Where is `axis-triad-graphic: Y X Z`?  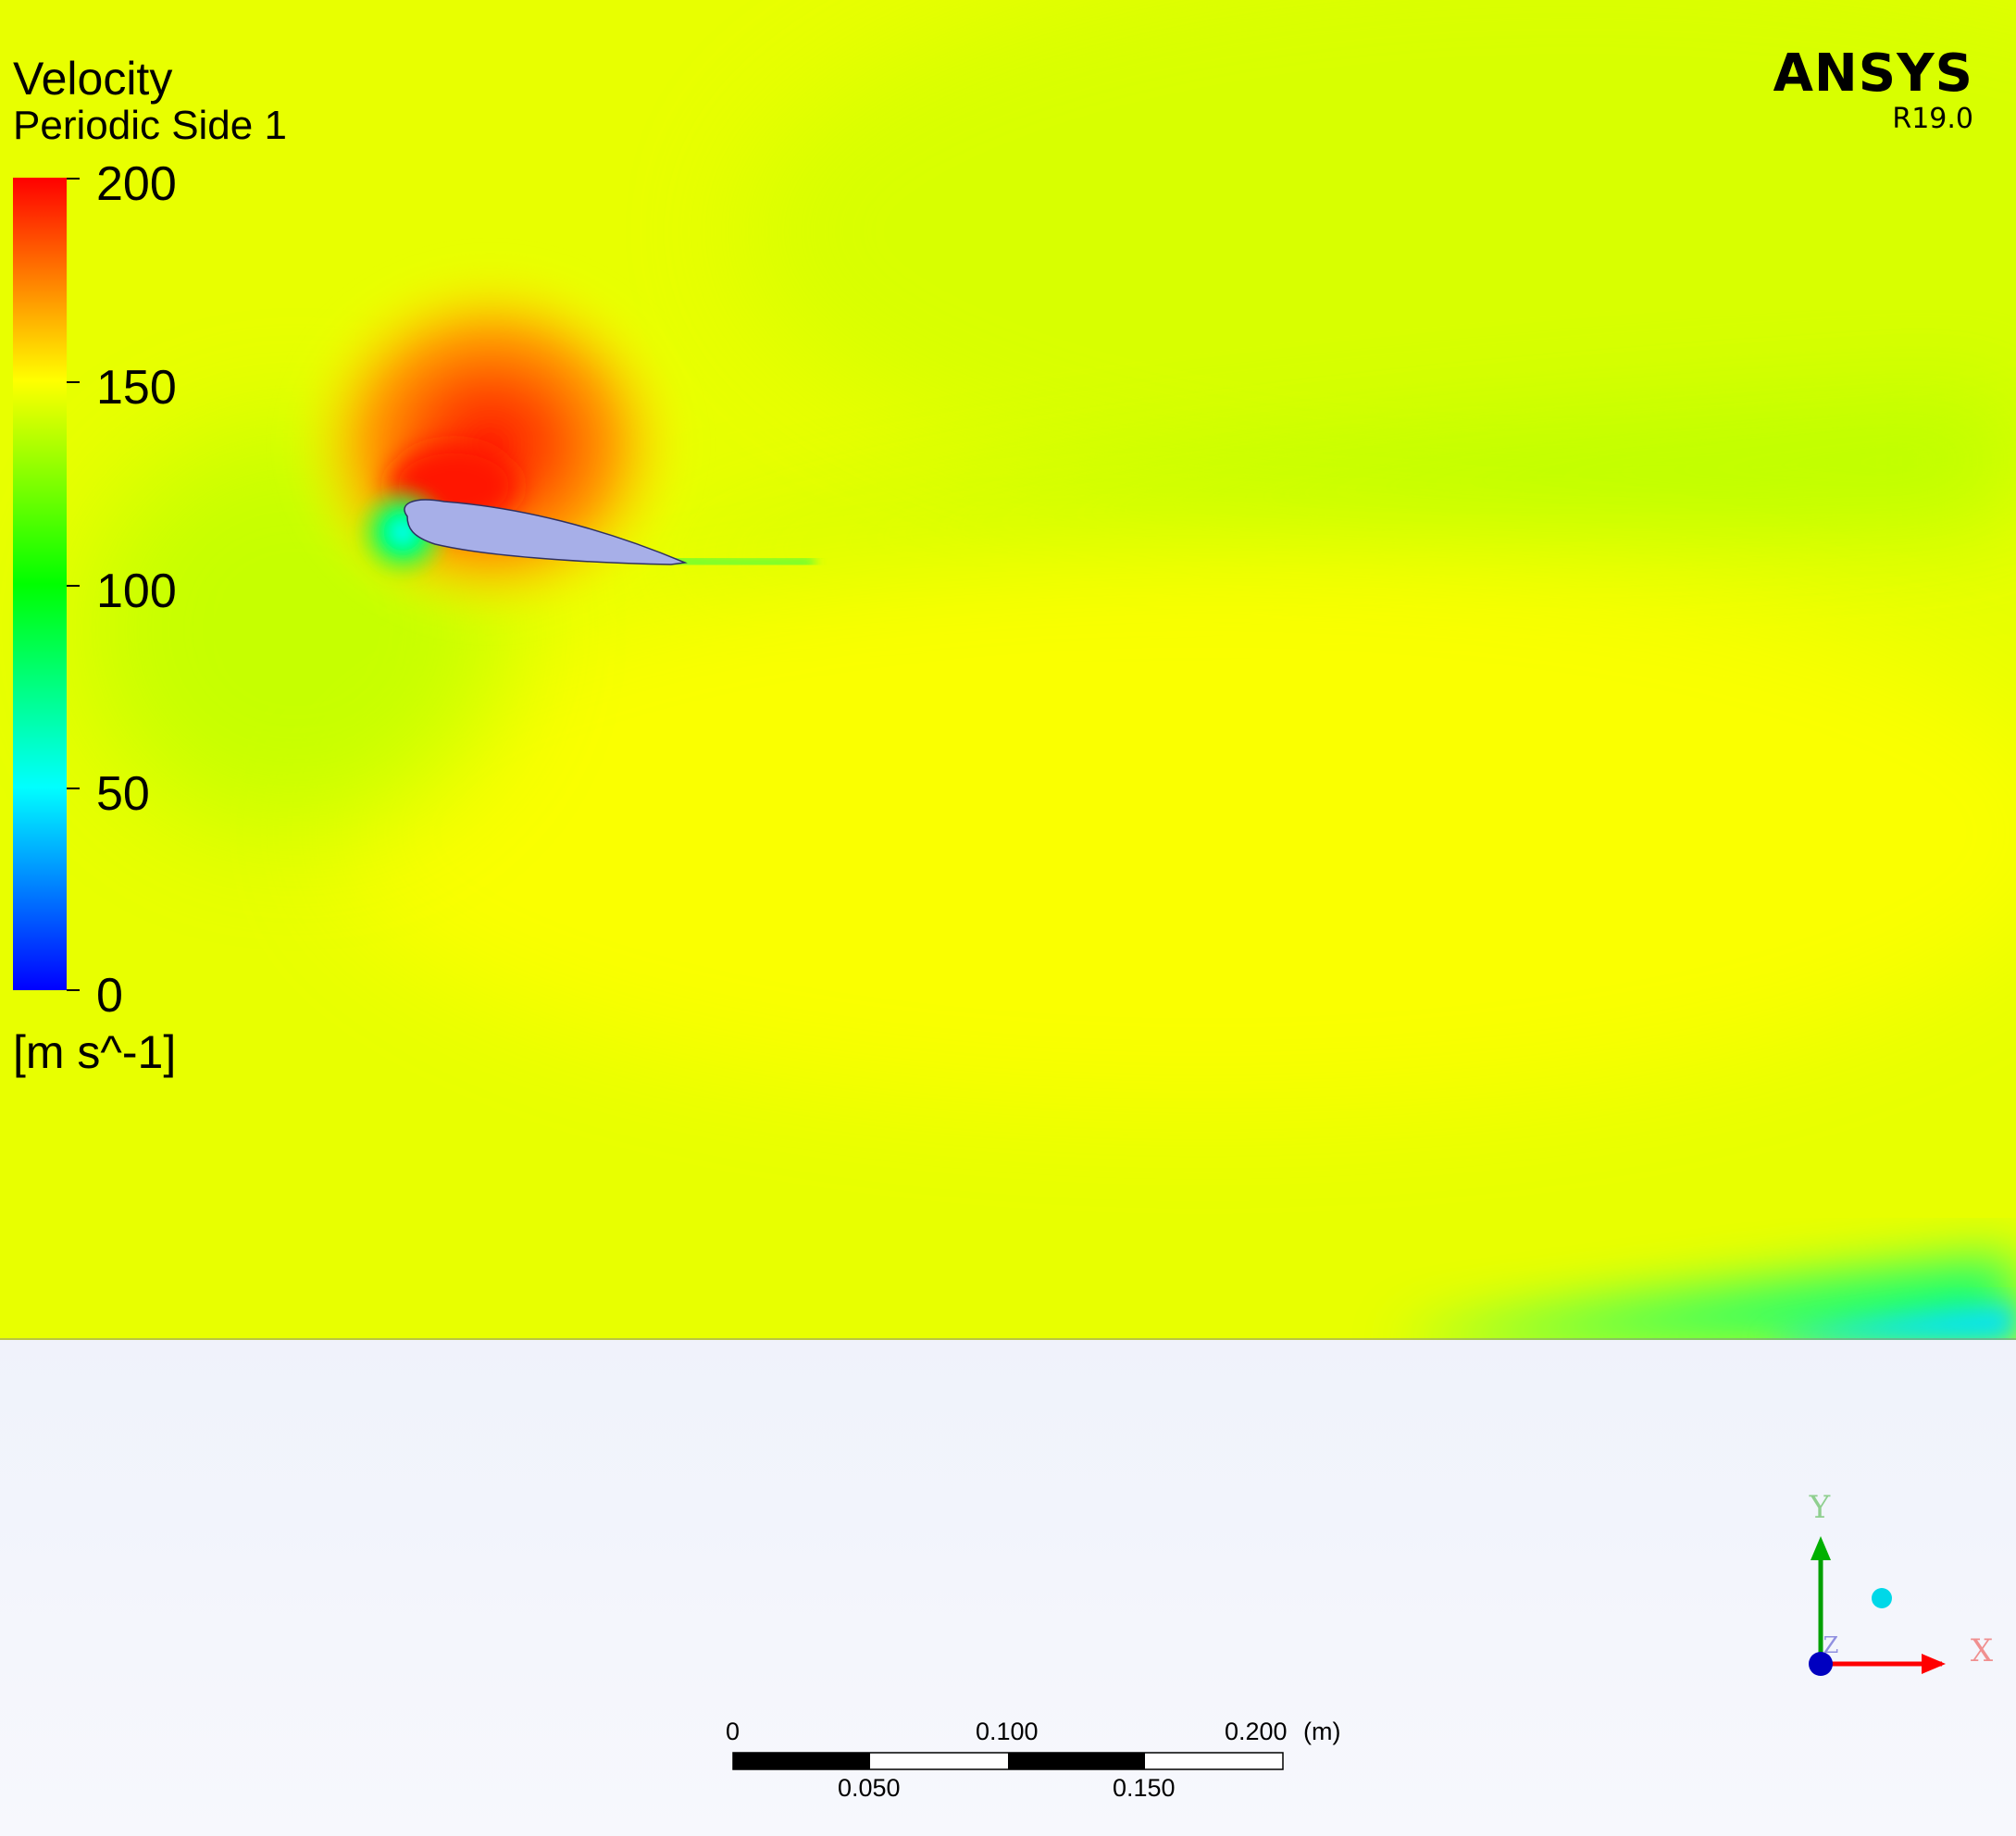
axis-triad-graphic: Y X Z is located at coordinates (1901, 1582).